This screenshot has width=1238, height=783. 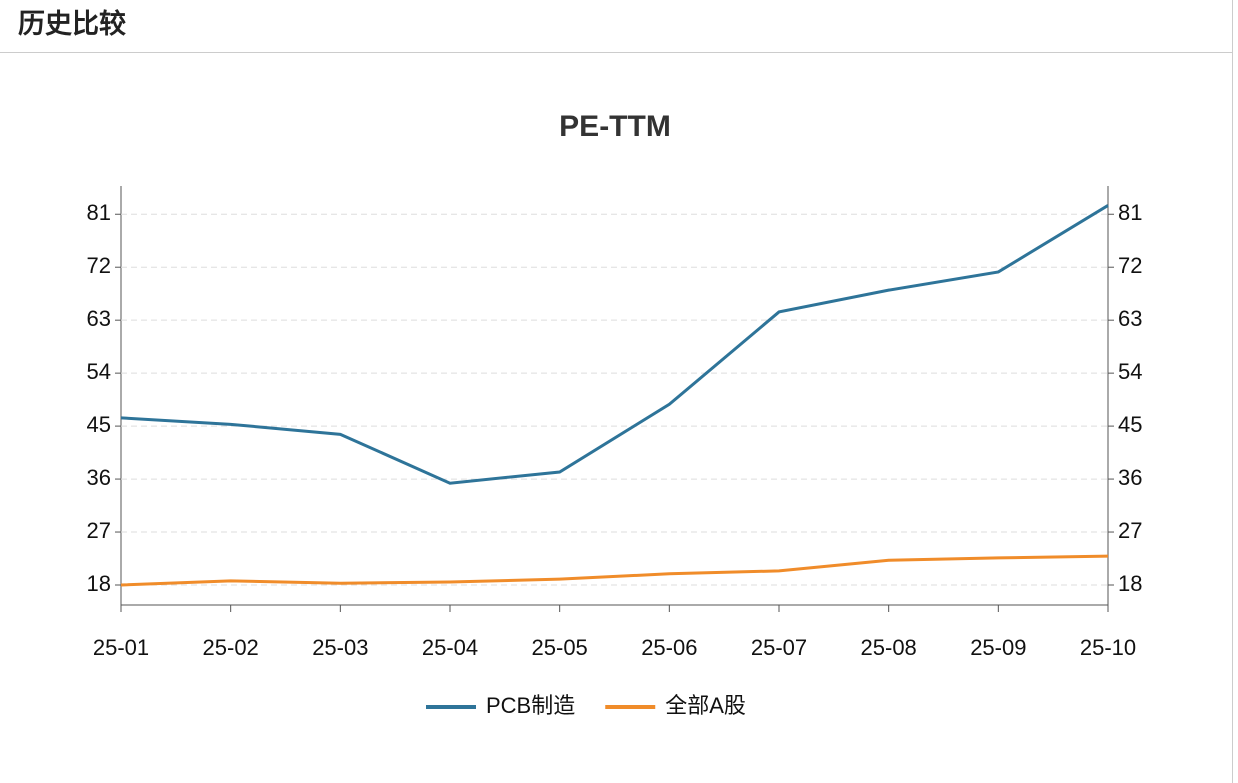 What do you see at coordinates (99, 477) in the screenshot?
I see `y-tick-label: 36` at bounding box center [99, 477].